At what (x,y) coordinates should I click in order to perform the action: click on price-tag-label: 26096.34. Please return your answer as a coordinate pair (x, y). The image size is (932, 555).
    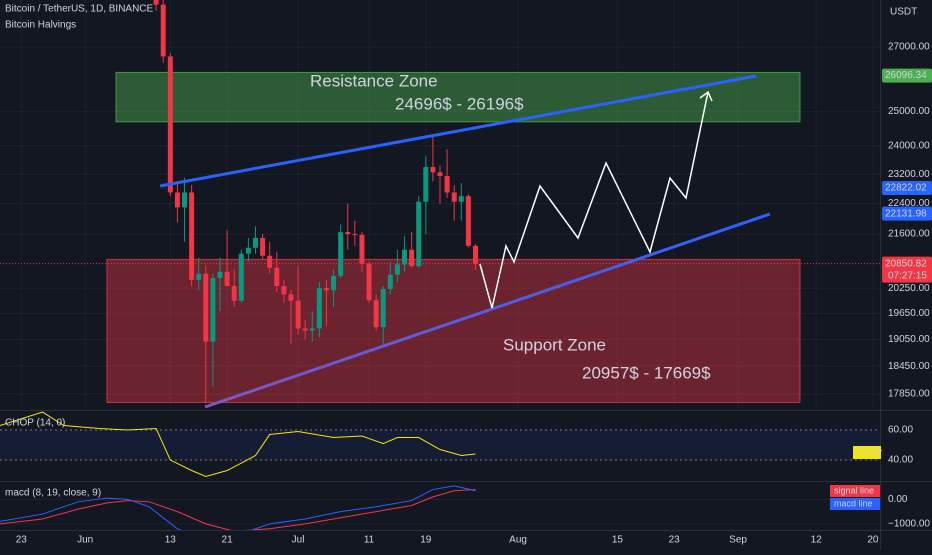
    Looking at the image, I should click on (906, 75).